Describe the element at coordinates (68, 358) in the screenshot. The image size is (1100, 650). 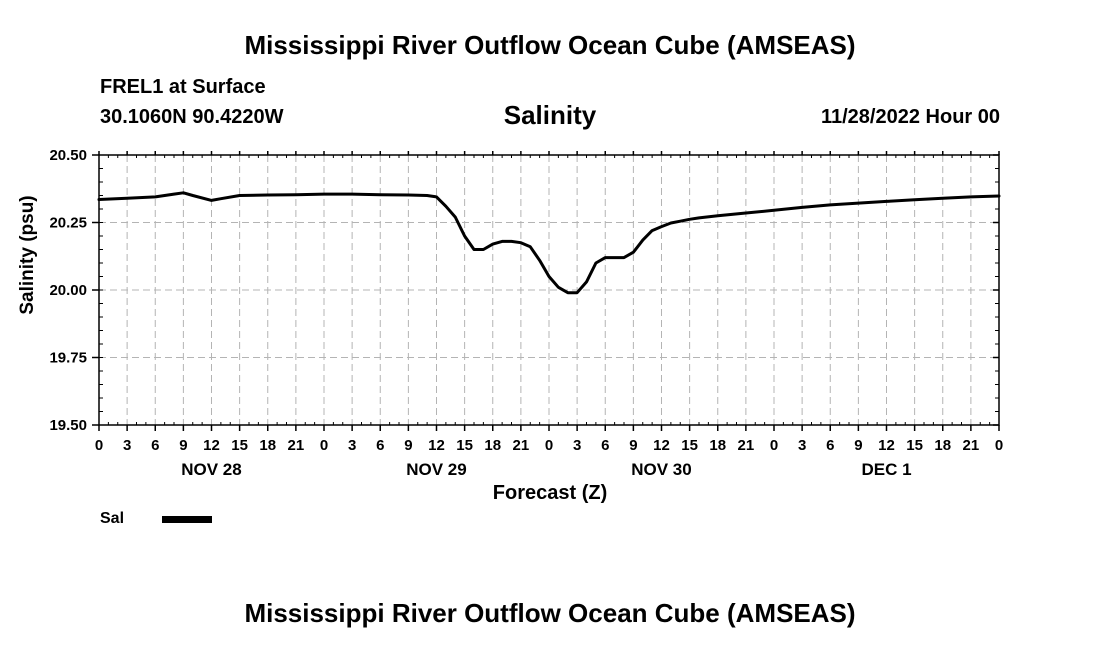
I see `y-tick-label: 19.75` at that location.